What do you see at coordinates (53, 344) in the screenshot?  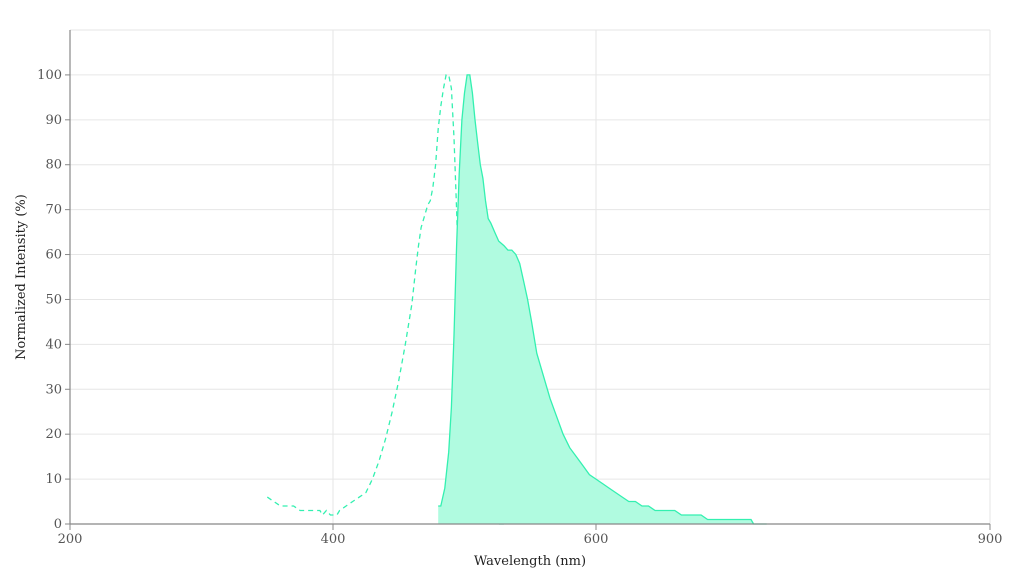 I see `y-tick-label: 40` at bounding box center [53, 344].